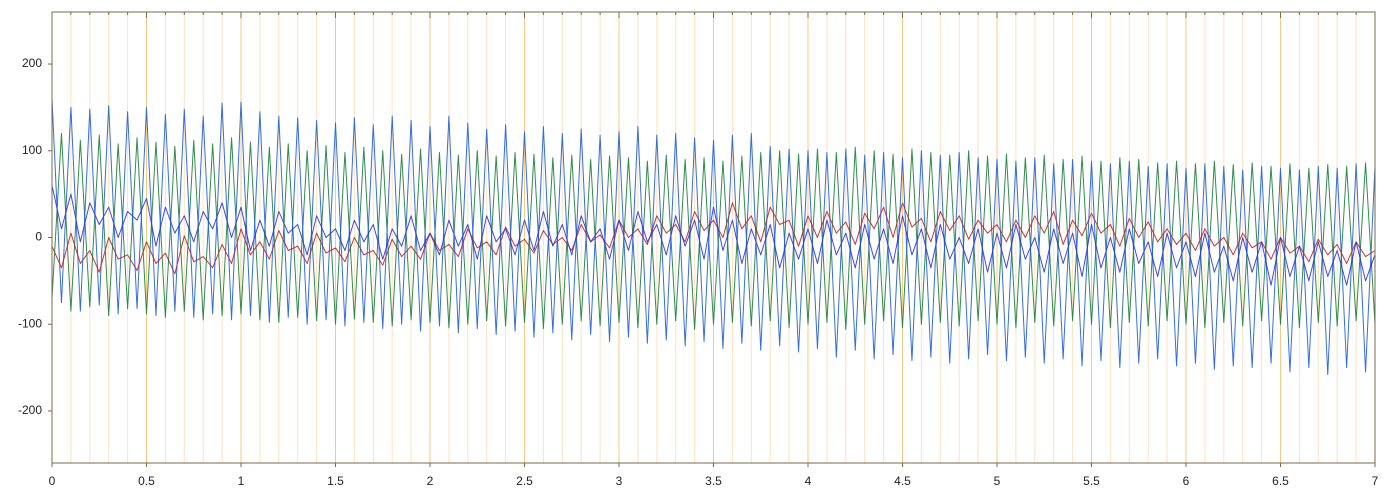 Image resolution: width=1400 pixels, height=500 pixels. I want to click on x-tick-label: 3, so click(619, 481).